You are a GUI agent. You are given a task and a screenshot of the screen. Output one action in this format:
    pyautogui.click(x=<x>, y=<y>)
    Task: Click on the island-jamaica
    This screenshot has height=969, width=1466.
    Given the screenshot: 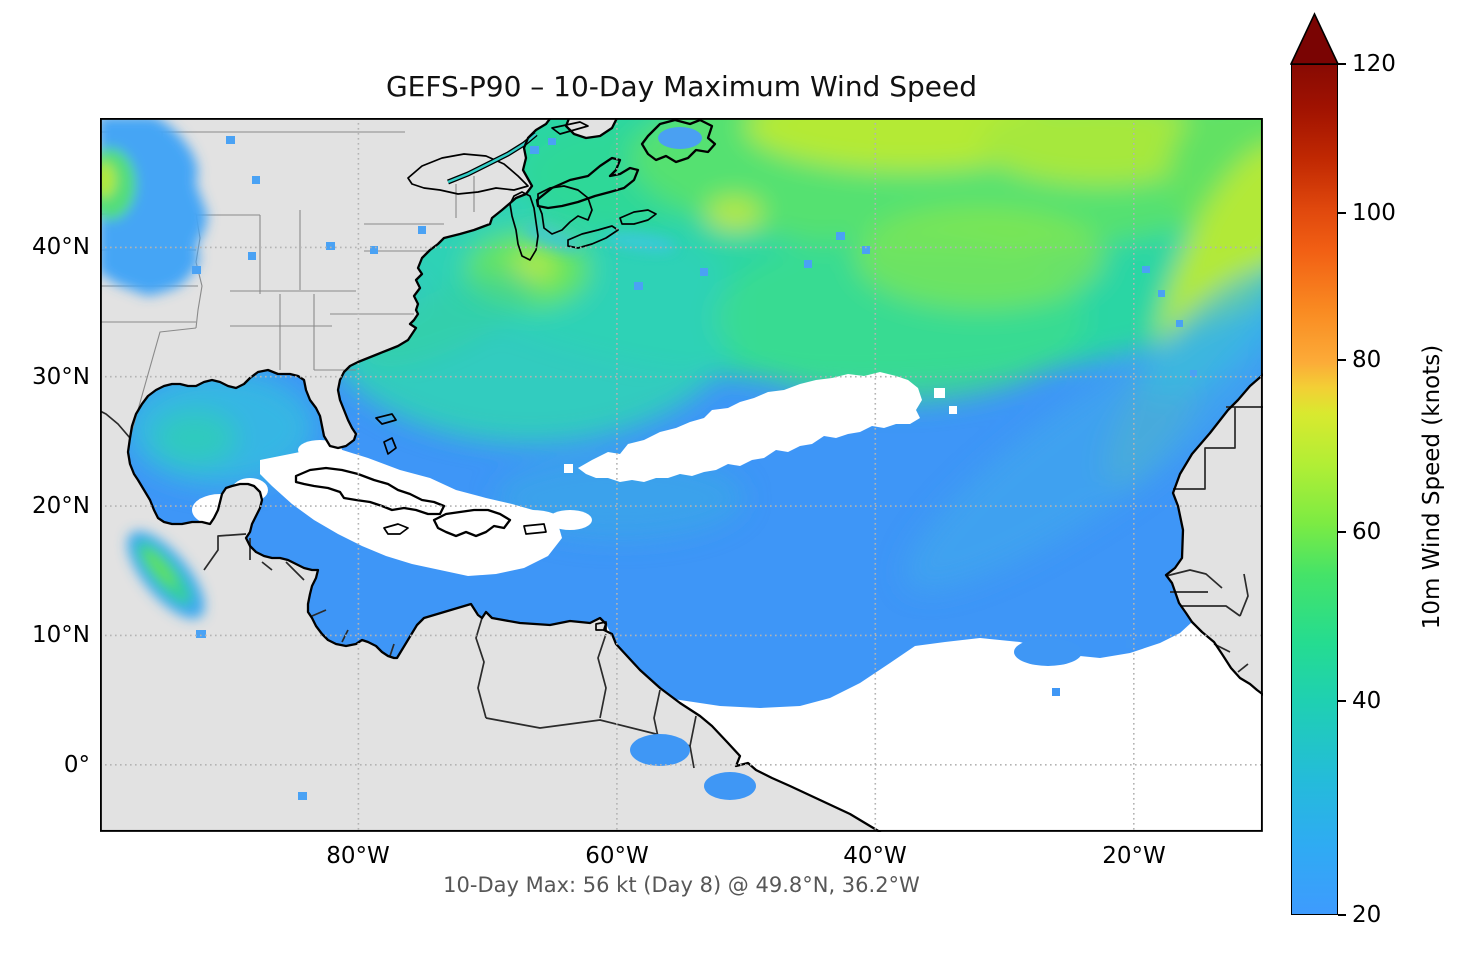 What is the action you would take?
    pyautogui.click(x=396, y=529)
    